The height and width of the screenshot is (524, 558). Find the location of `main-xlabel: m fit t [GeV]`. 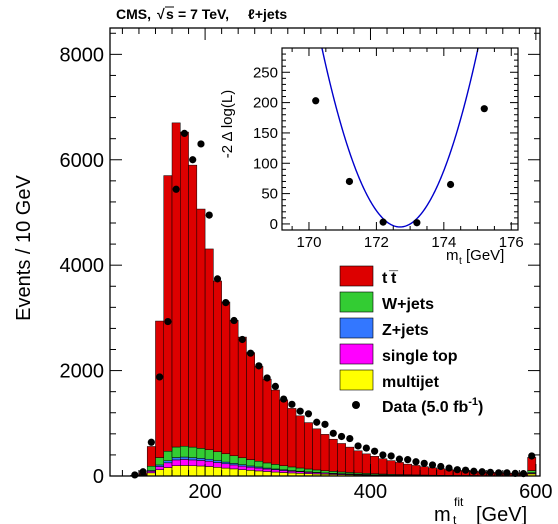

main-xlabel: m fit t [GeV] is located at coordinates (480, 509).